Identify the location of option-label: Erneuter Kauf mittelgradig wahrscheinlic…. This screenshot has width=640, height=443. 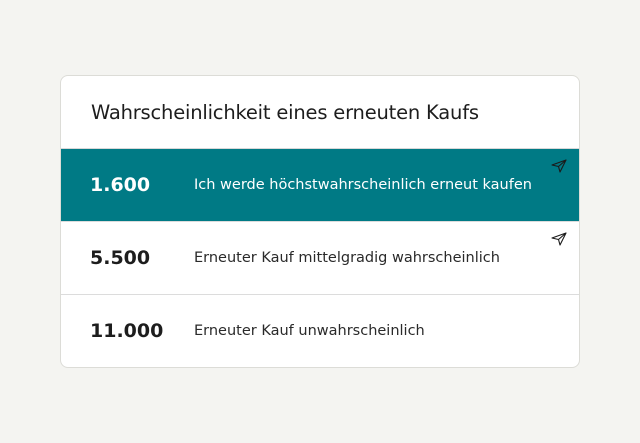
(347, 258).